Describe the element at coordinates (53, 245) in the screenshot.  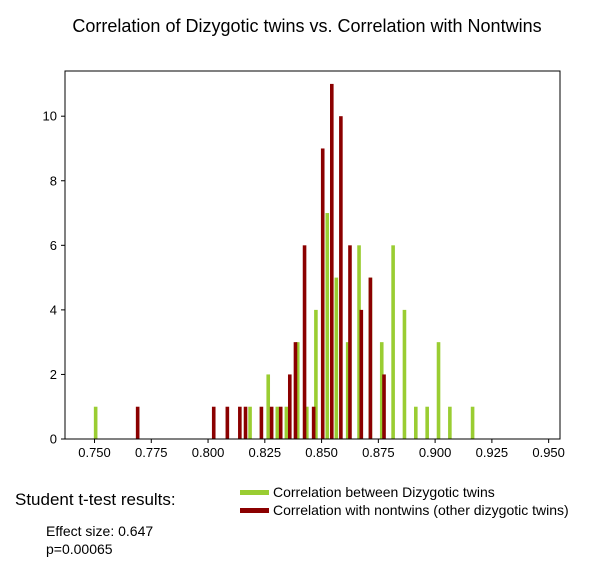
I see `y-tick-label: 6` at that location.